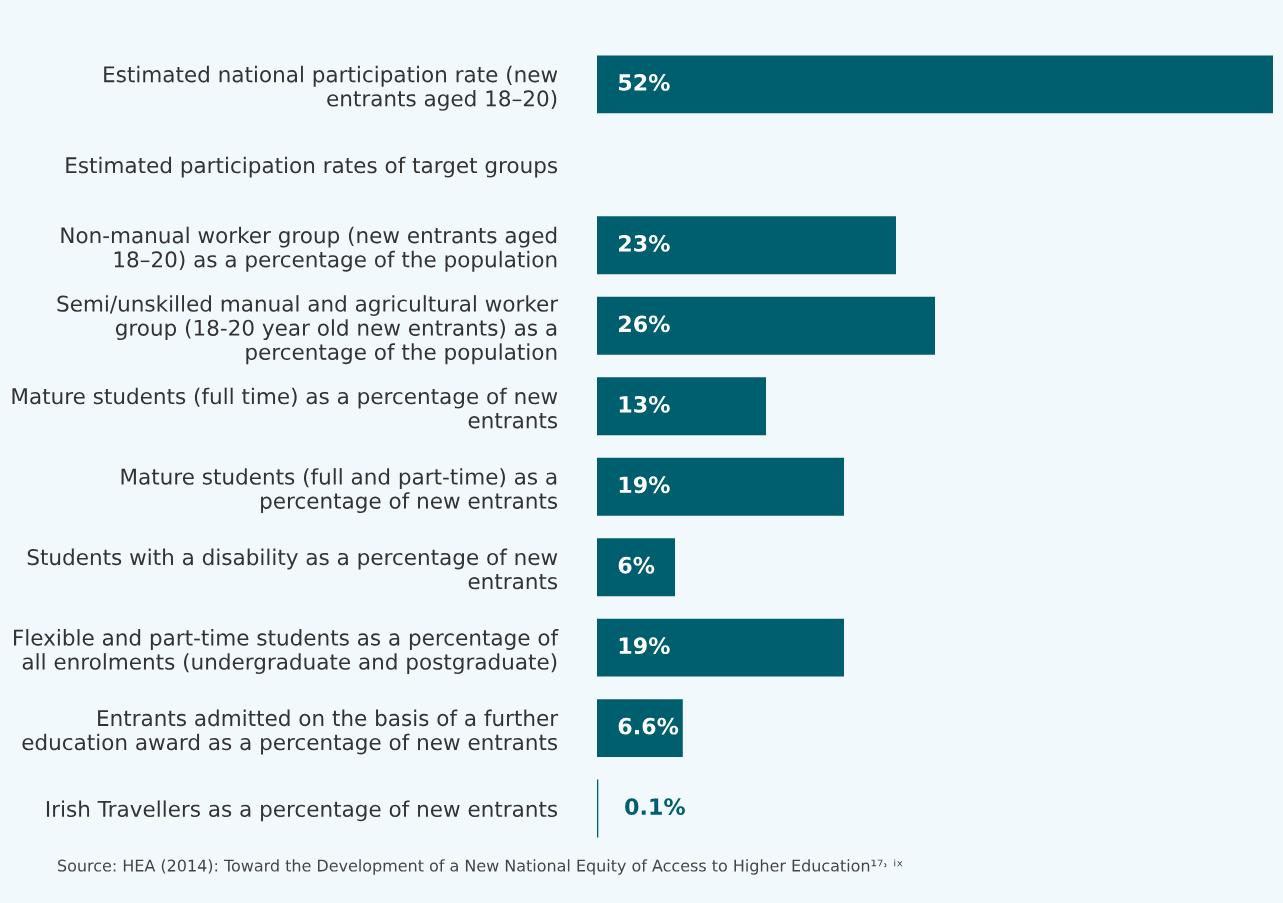 The height and width of the screenshot is (903, 1283). Describe the element at coordinates (309, 249) in the screenshot. I see `y-tick-label: Non-manual worker group (new entrants aged 18–20) as a percentage of the population` at that location.